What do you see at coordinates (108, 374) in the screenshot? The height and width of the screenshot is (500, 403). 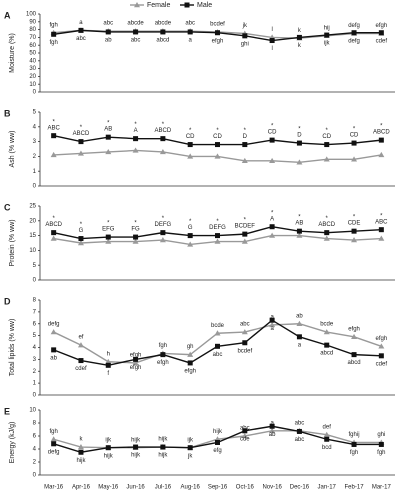 I see `significance-letter: f` at bounding box center [108, 374].